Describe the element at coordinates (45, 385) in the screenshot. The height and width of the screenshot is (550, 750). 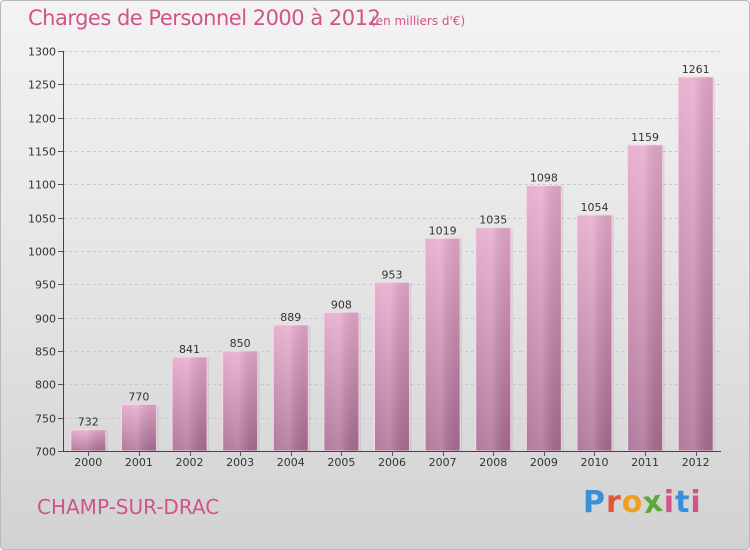
I see `y-tick-label: 800` at that location.